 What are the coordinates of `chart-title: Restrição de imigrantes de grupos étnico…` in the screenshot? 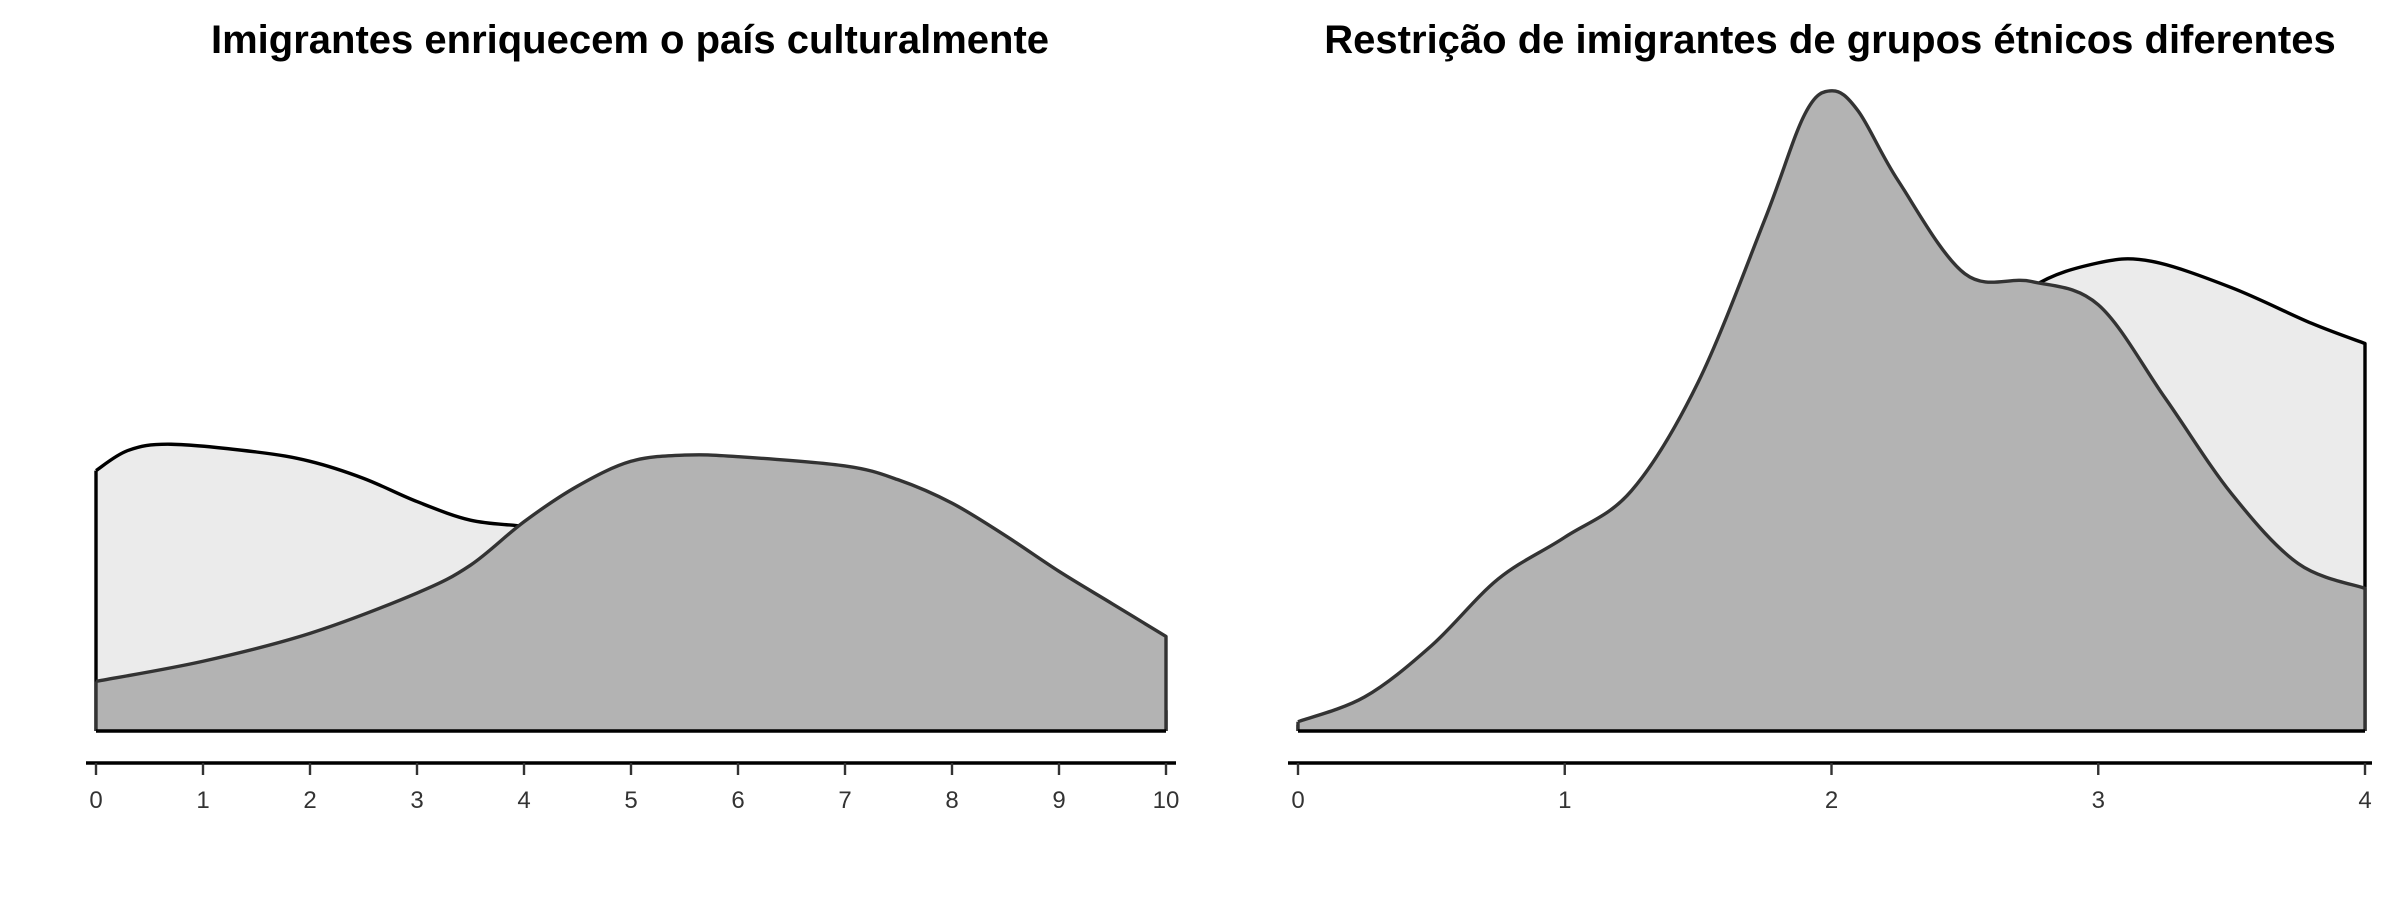 It's located at (1829, 40).